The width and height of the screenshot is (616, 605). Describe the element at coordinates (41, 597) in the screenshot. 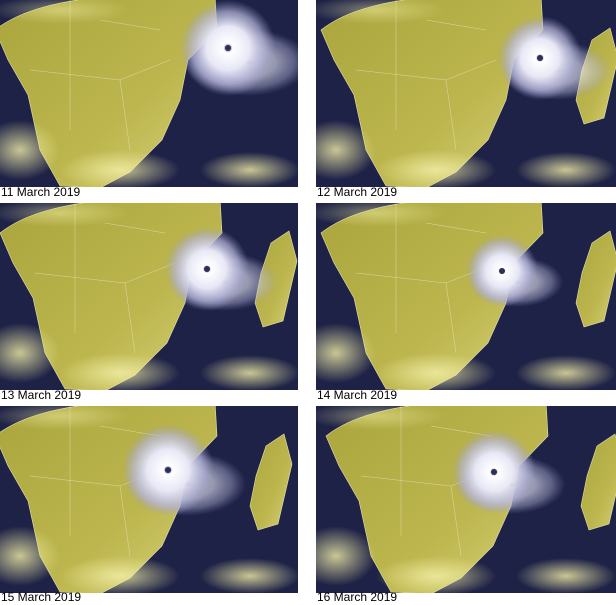

I see `caption: 15 March 2019` at that location.